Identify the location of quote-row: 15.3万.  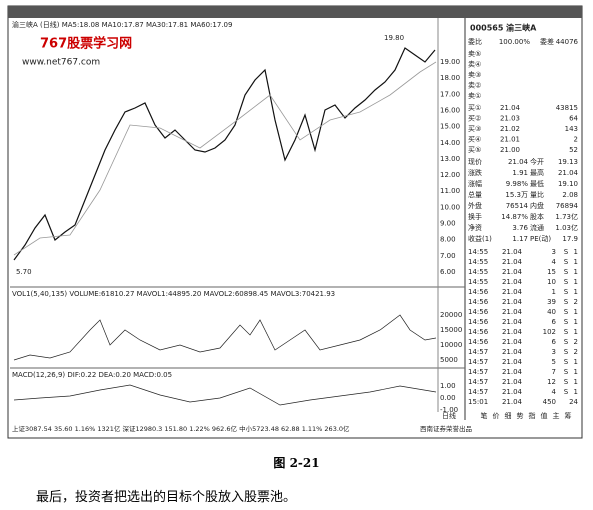
(516, 195).